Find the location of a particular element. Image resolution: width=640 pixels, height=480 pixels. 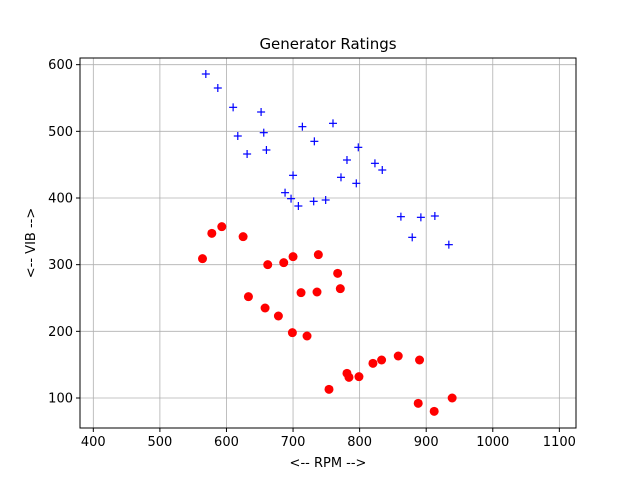

y-tick-label: 300 is located at coordinates (60, 265).